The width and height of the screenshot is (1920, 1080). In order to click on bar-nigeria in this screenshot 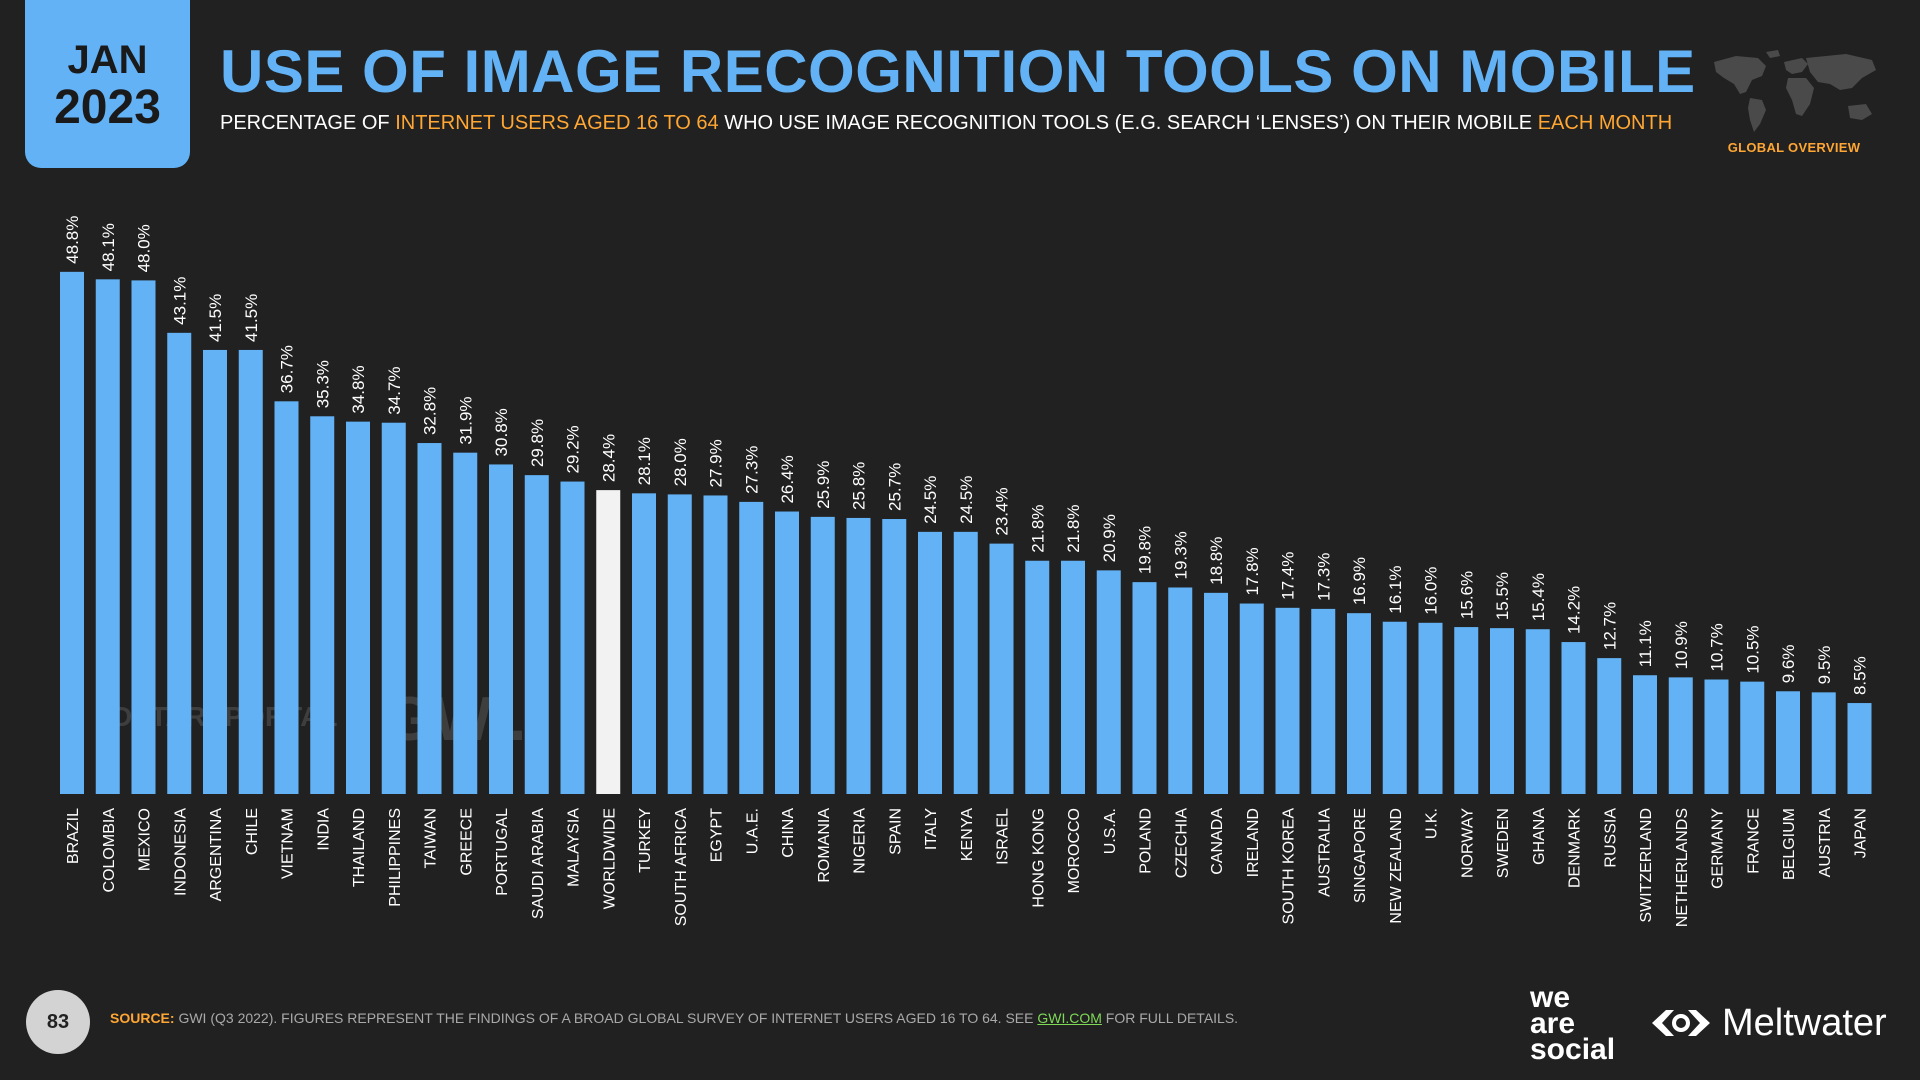, I will do `click(858, 655)`.